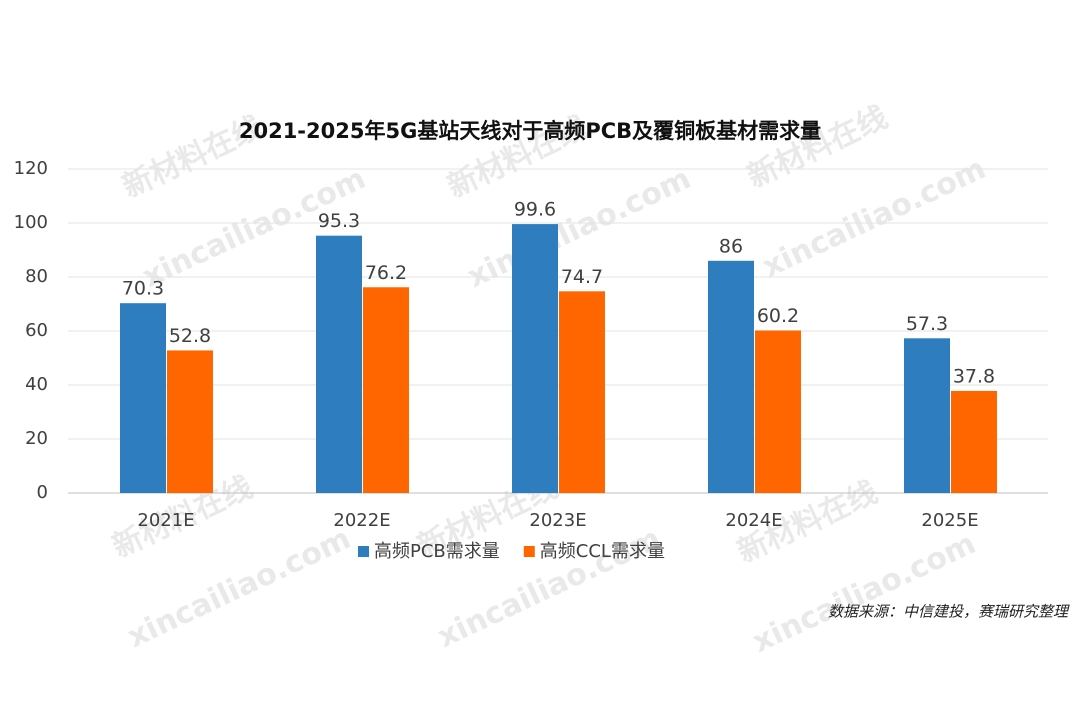 The image size is (1080, 705). I want to click on y-tick-label: 80, so click(36, 276).